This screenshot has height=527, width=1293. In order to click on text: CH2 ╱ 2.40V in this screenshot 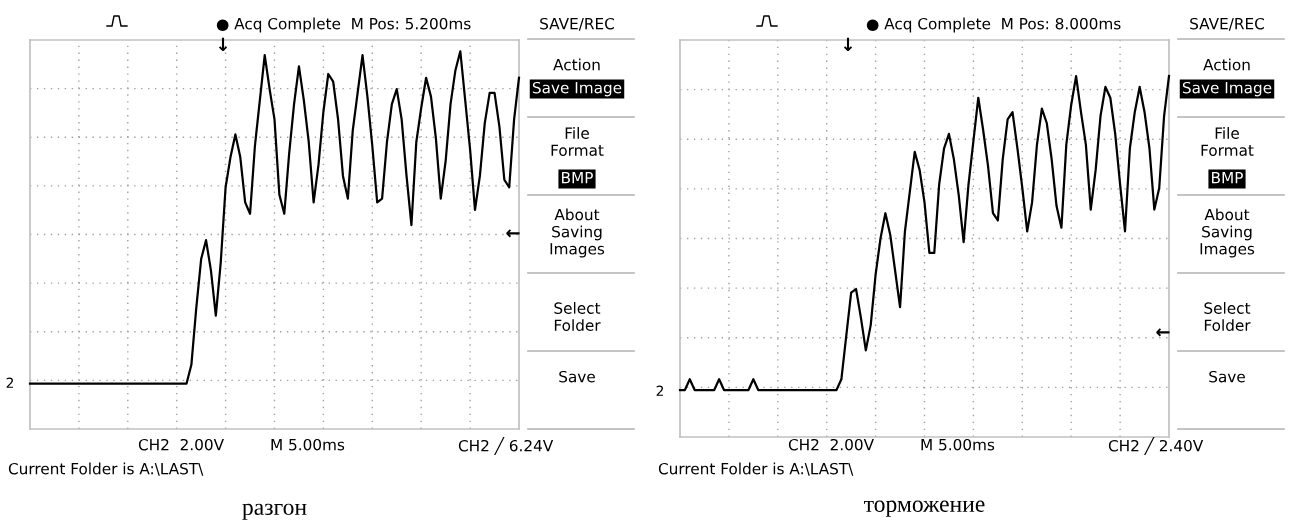, I will do `click(1156, 446)`.